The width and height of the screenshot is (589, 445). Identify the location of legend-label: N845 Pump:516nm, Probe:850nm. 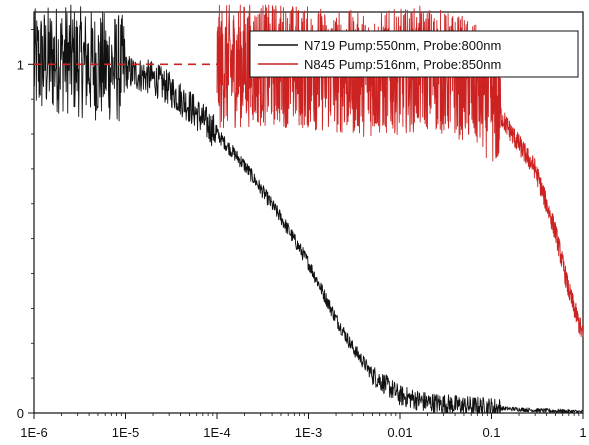
(402, 64).